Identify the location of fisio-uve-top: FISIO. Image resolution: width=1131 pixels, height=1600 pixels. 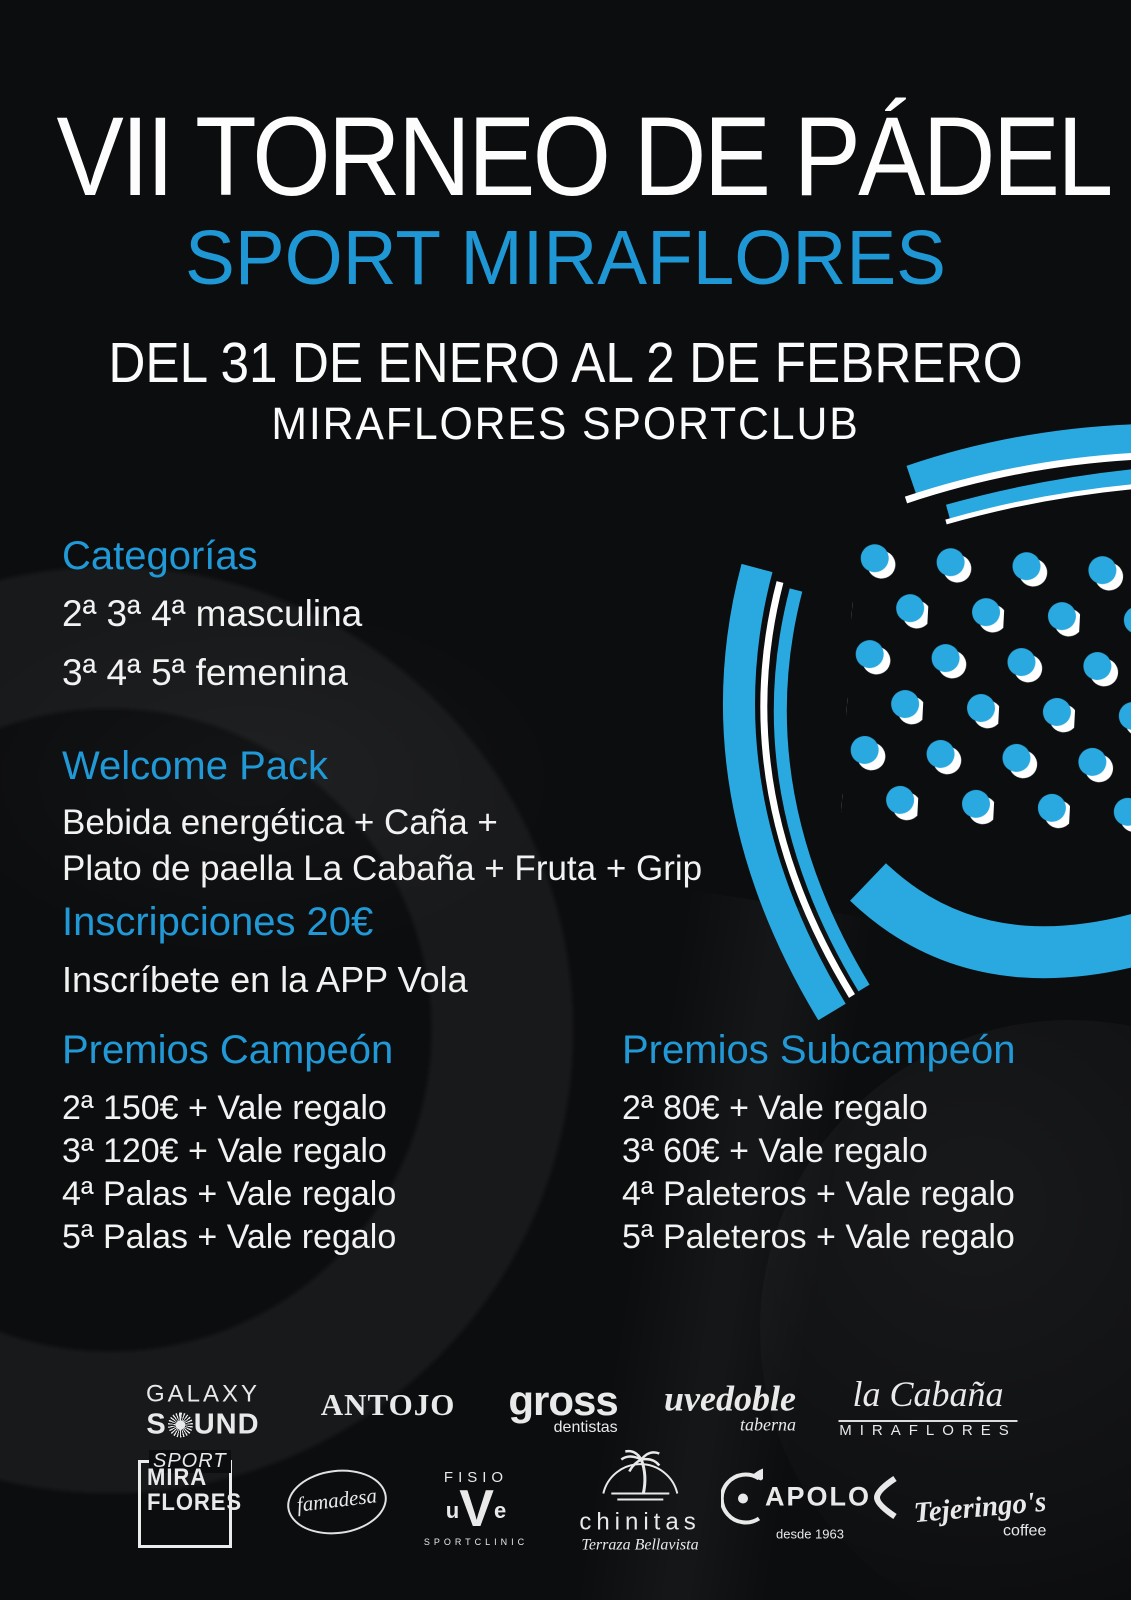
(476, 1478).